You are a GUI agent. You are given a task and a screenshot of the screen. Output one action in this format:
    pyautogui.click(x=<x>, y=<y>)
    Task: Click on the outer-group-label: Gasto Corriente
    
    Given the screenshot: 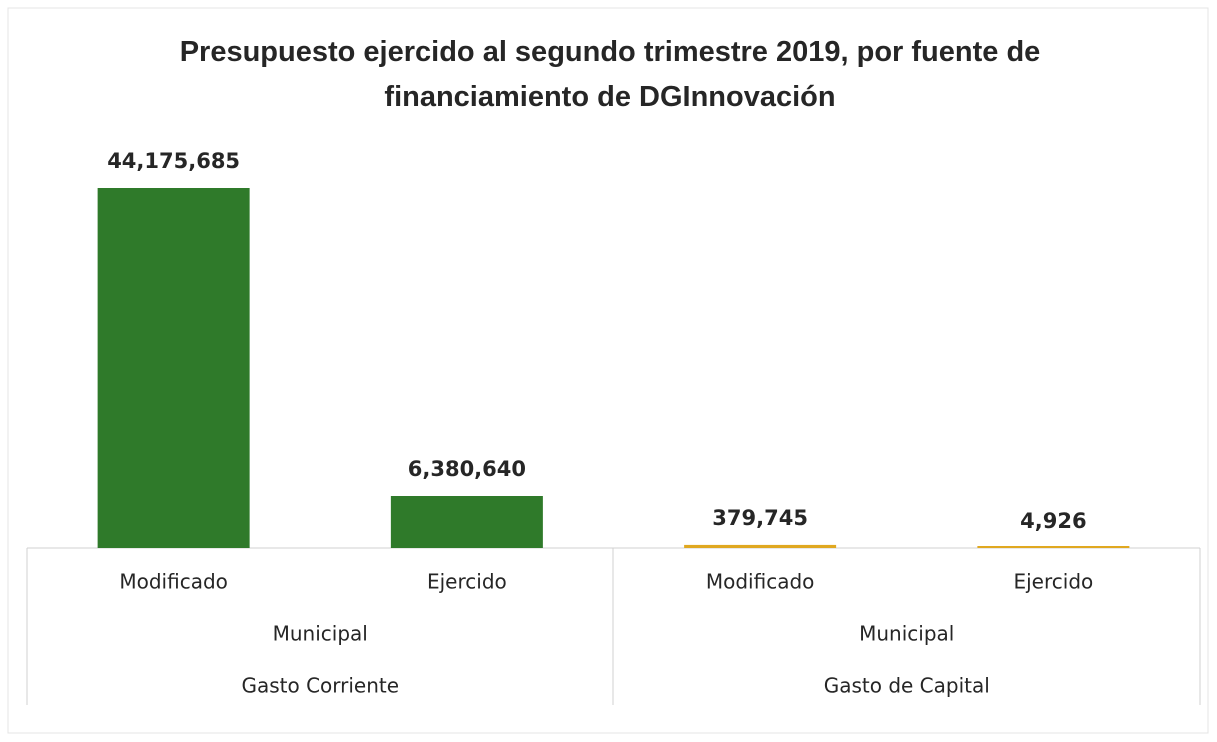 What is the action you would take?
    pyautogui.click(x=320, y=686)
    